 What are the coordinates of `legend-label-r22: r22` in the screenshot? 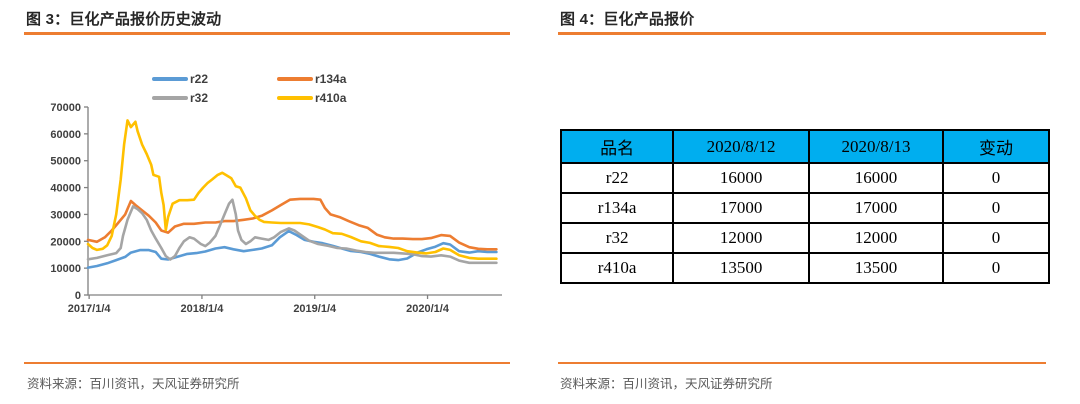 It's located at (199, 78).